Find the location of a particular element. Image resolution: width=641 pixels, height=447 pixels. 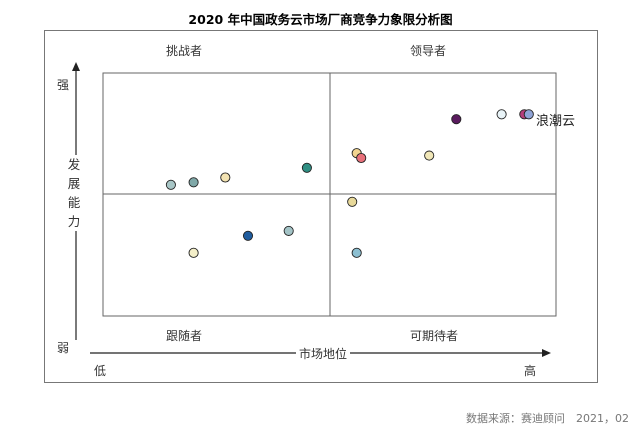

quadrant-label-top-right: 领导者 is located at coordinates (428, 51).